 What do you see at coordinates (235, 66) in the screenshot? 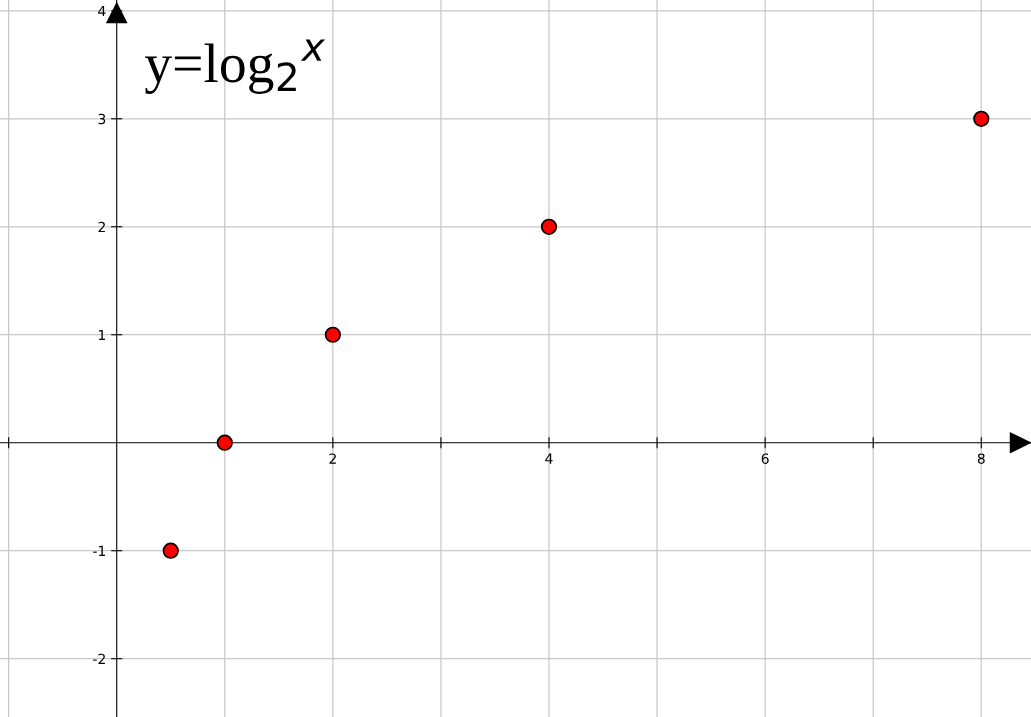
I see `text: y=log$_{2}$$^{x}$` at bounding box center [235, 66].